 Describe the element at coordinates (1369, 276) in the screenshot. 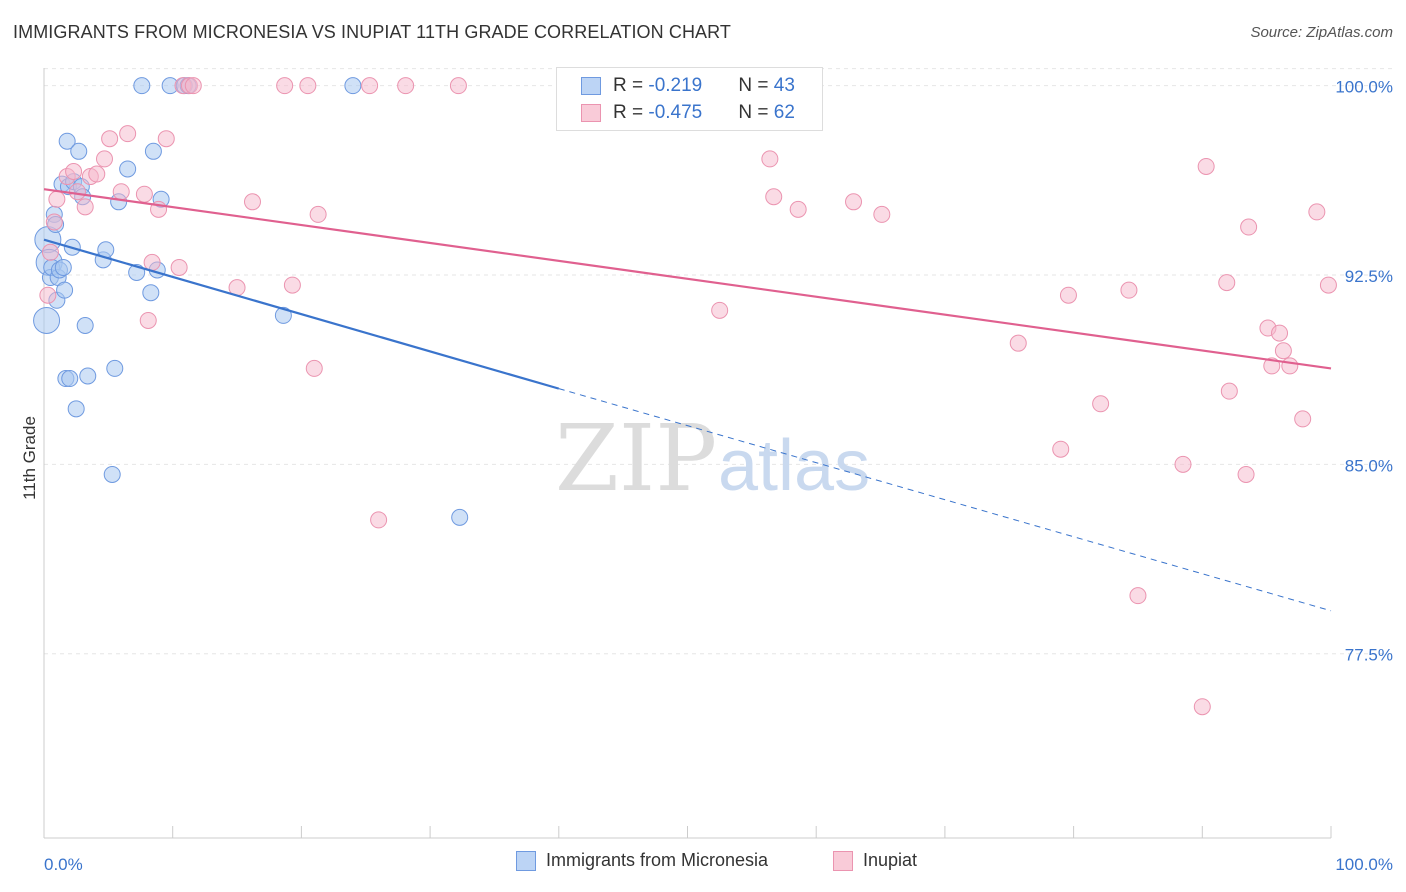

I see `y-tick-label: 92.5%` at that location.